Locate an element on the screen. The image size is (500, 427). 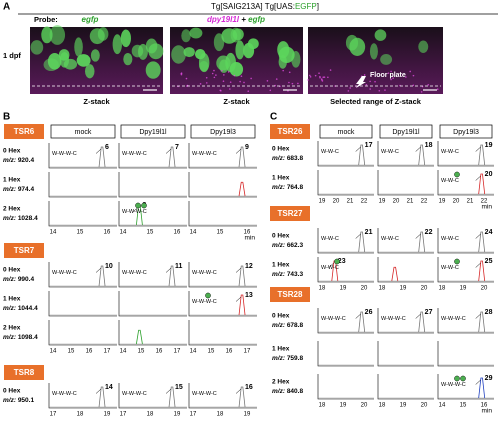
row-mz: m/z: 974.4 is located at coordinates (18, 189).